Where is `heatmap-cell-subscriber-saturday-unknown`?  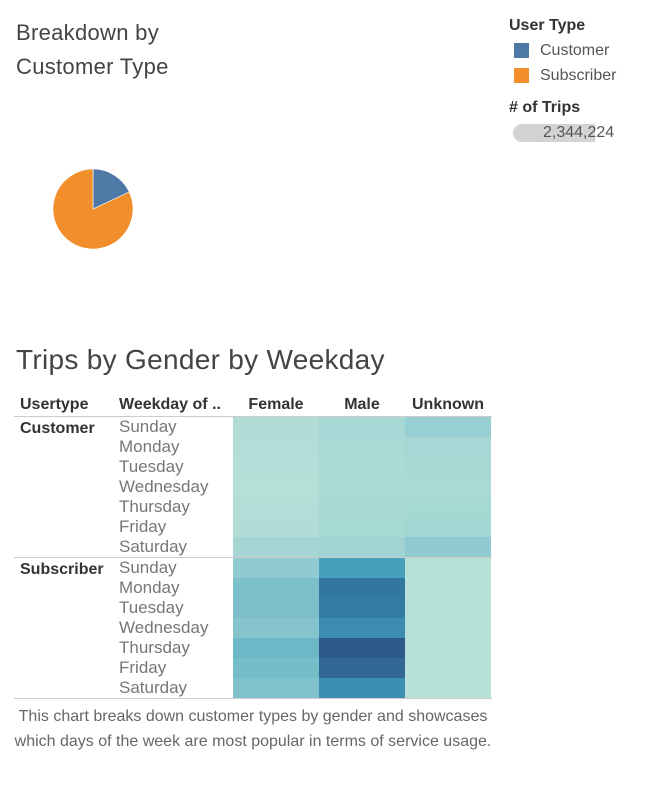 heatmap-cell-subscriber-saturday-unknown is located at coordinates (448, 688).